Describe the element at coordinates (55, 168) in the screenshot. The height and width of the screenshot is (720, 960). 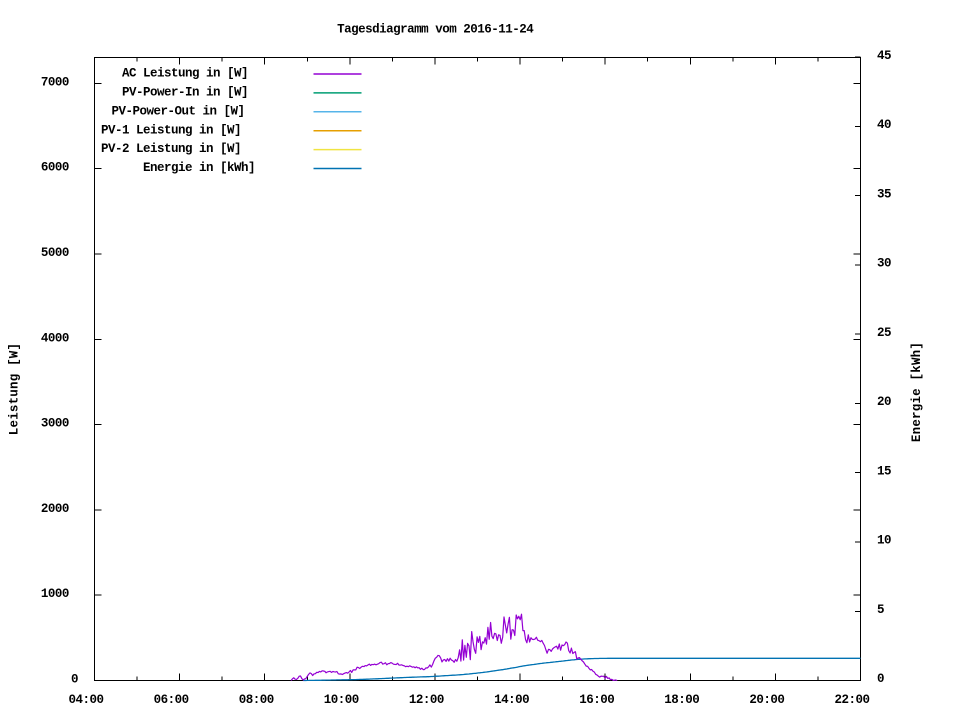
I see `svg-text: 6000` at that location.